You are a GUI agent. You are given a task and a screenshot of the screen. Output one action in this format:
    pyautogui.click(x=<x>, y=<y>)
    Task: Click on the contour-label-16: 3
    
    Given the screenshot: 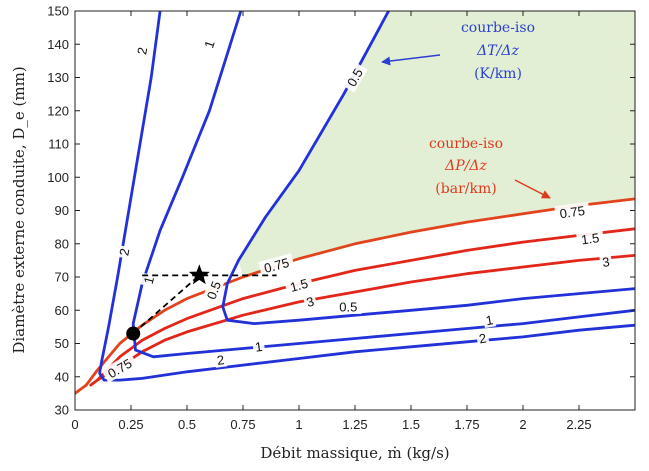 What is the action you would take?
    pyautogui.click(x=606, y=261)
    